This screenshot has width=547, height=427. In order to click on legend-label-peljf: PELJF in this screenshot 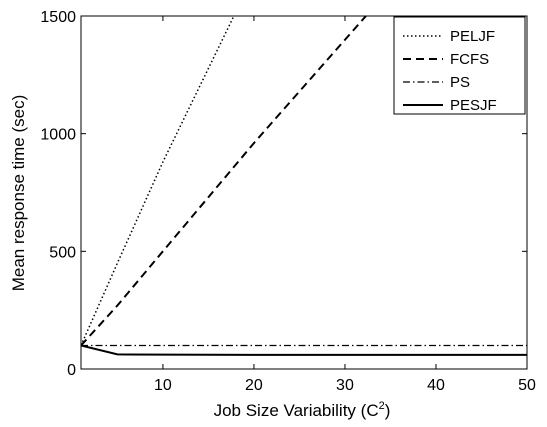, I will do `click(472, 36)`.